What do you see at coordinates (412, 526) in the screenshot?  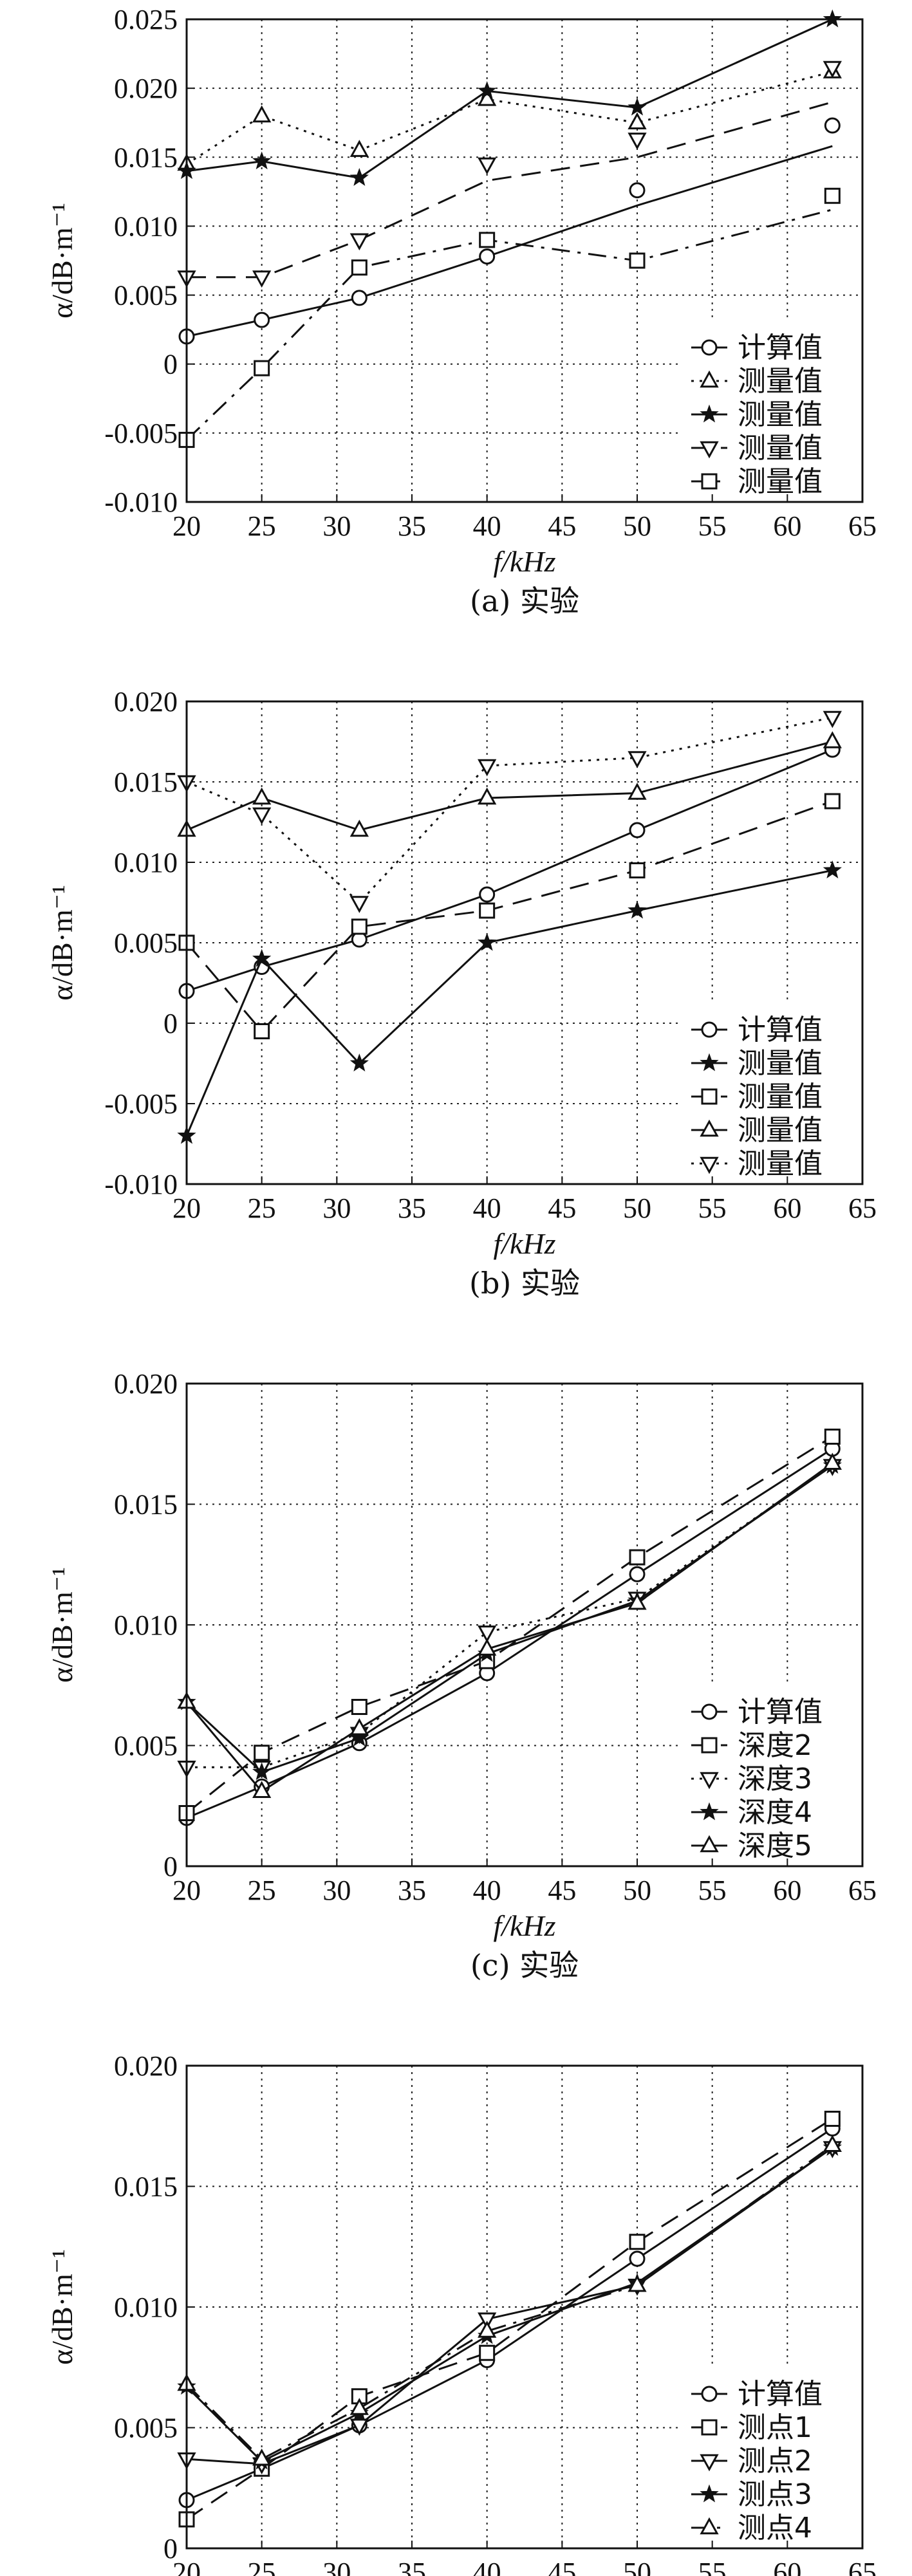 I see `x-tick-label: 35` at bounding box center [412, 526].